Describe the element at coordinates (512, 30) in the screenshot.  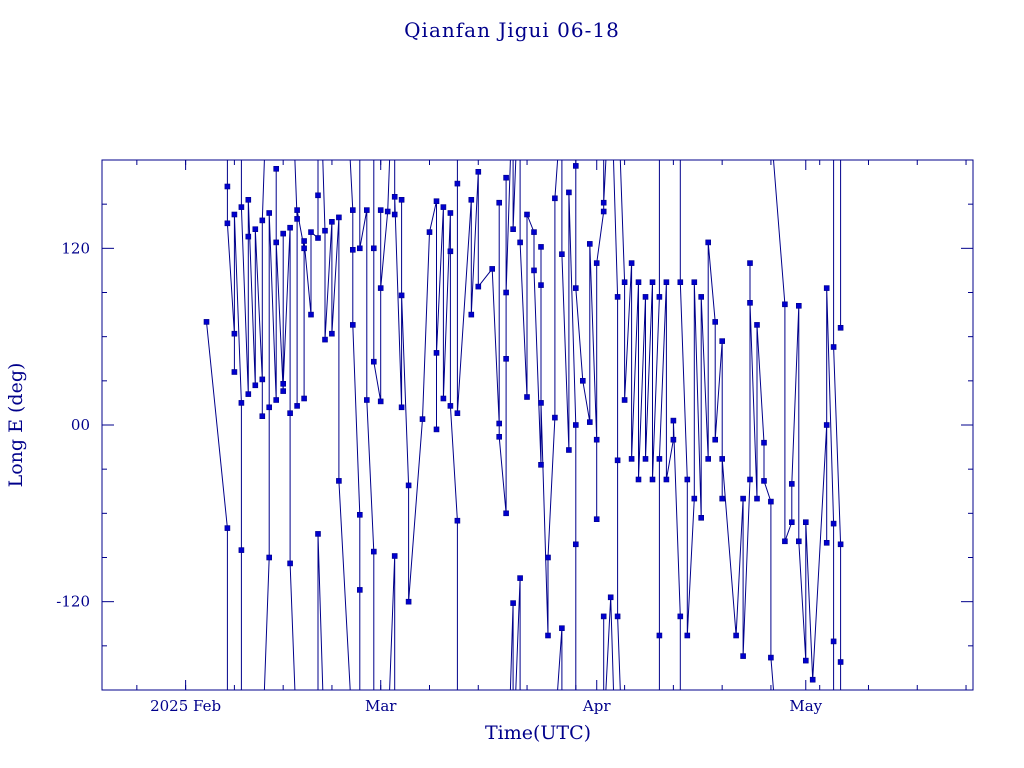
I see `chart-title: Qianfan Jigui 06-18` at that location.